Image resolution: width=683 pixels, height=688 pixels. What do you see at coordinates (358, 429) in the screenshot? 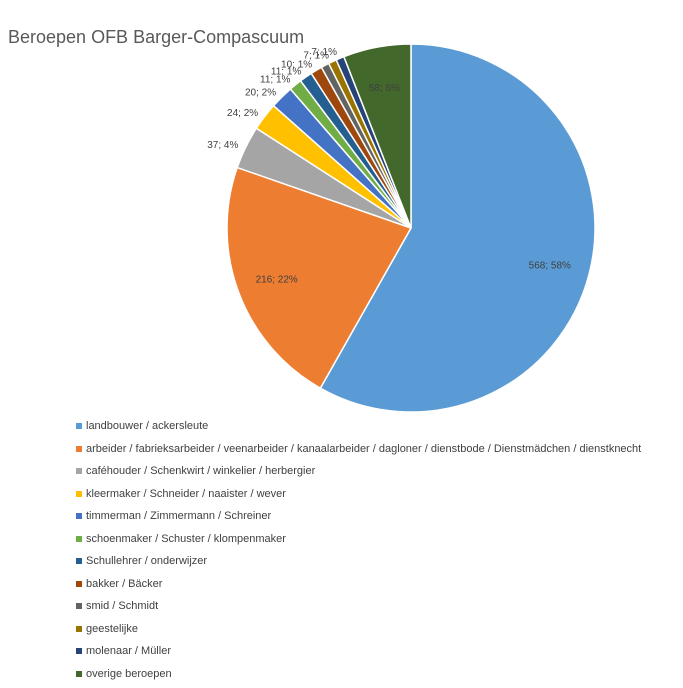
I see `legend-item: landbouwer / ackersleute` at bounding box center [358, 429].